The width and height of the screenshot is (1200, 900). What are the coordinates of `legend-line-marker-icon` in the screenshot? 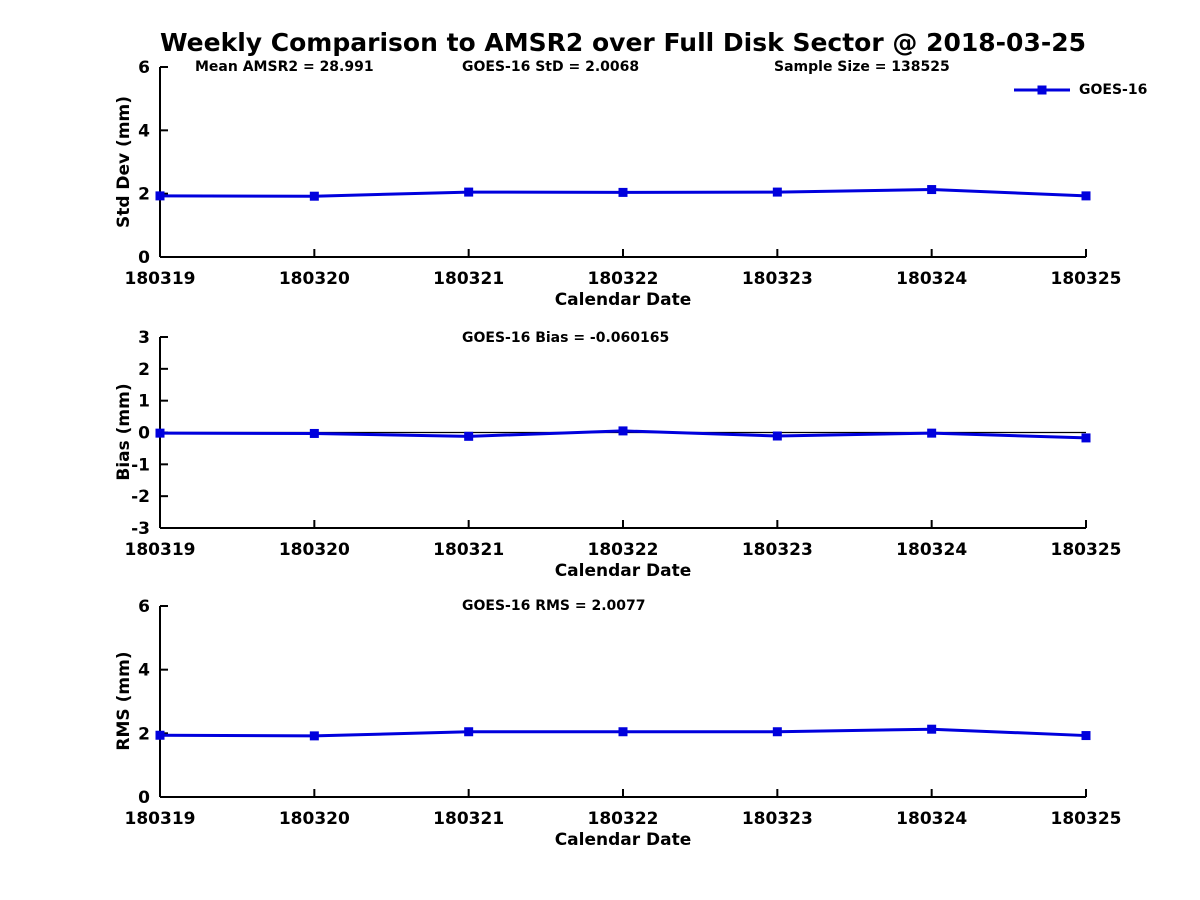 It's located at (1042, 90).